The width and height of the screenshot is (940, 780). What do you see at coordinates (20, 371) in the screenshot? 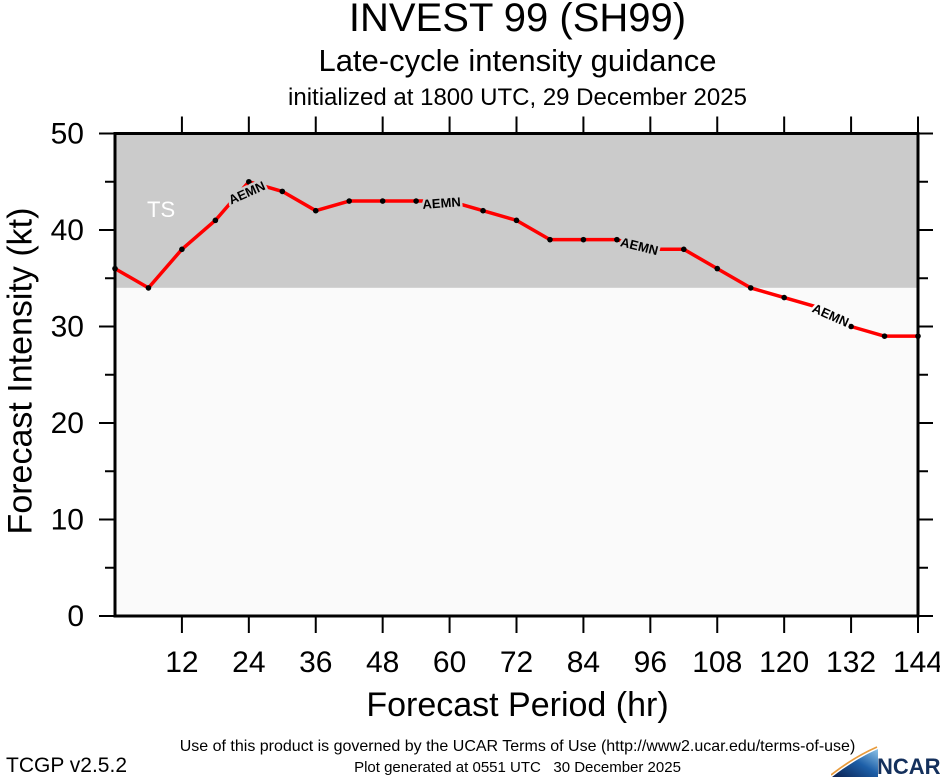
I see `y-axis-title: Forecast Intensity (kt)` at bounding box center [20, 371].